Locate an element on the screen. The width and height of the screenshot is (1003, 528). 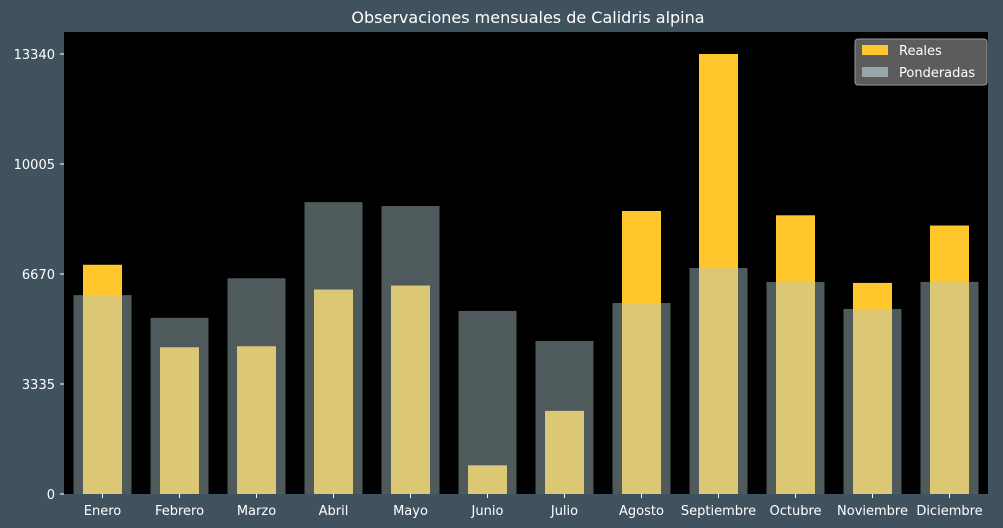
legend-label-ponderadas: Ponderadas is located at coordinates (937, 73).